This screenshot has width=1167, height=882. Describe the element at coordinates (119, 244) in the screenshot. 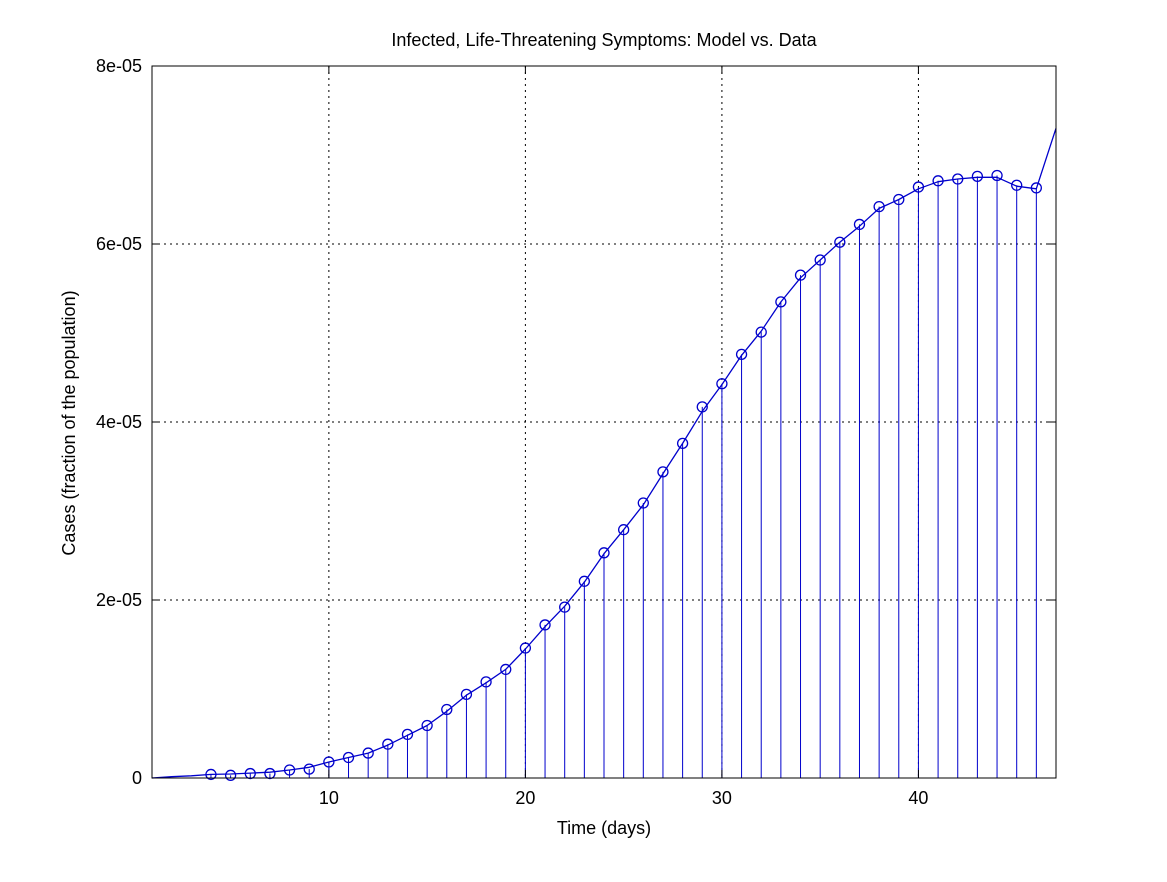

I see `y-tick-label: 6e-05` at that location.